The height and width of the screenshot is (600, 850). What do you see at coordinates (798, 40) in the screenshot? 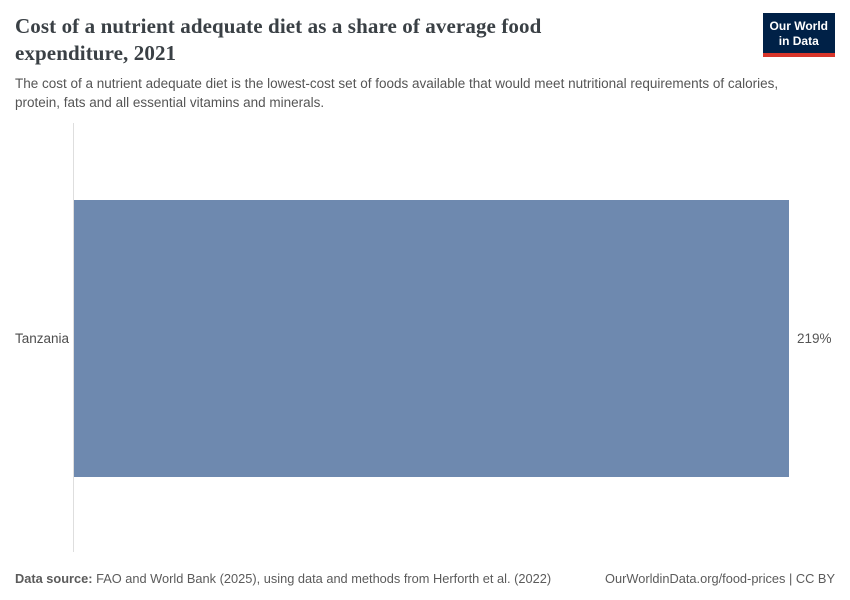
I see `owid-logo-line2: in Data` at bounding box center [798, 40].